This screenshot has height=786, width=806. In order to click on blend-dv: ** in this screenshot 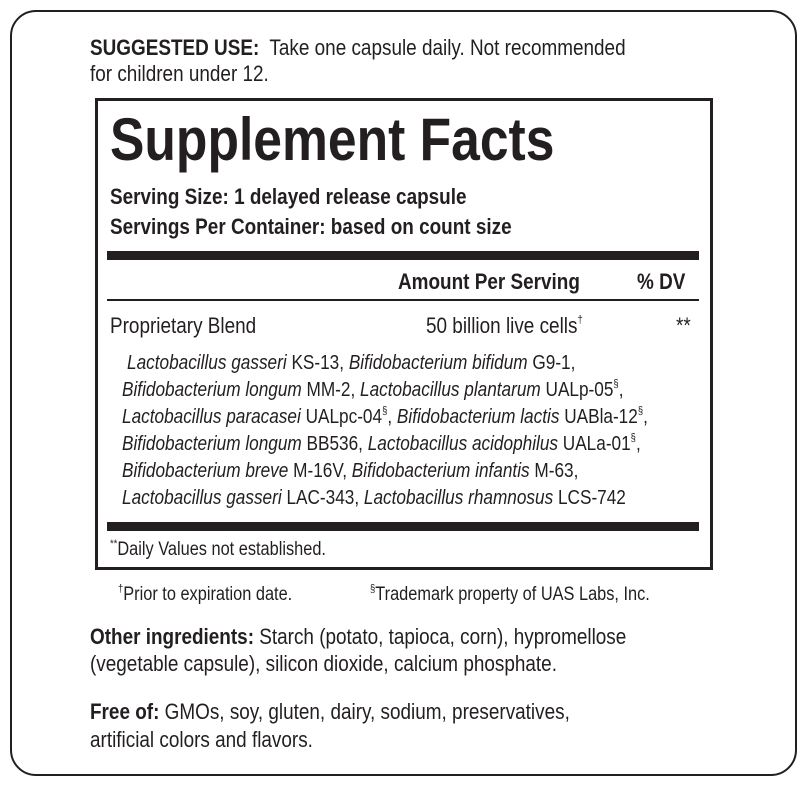, I will do `click(683, 325)`.